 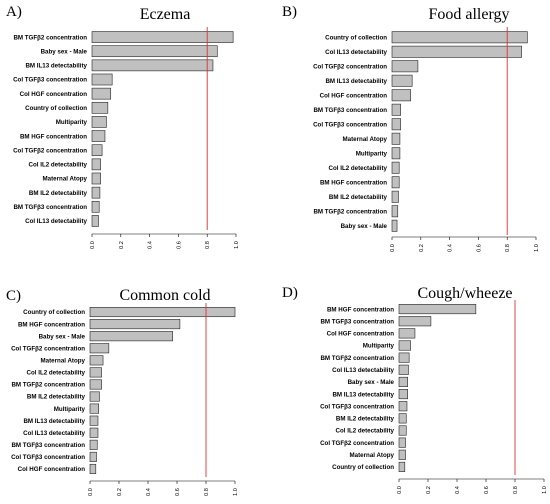 I want to click on panel-title: Cough/wheeze, so click(x=464, y=293).